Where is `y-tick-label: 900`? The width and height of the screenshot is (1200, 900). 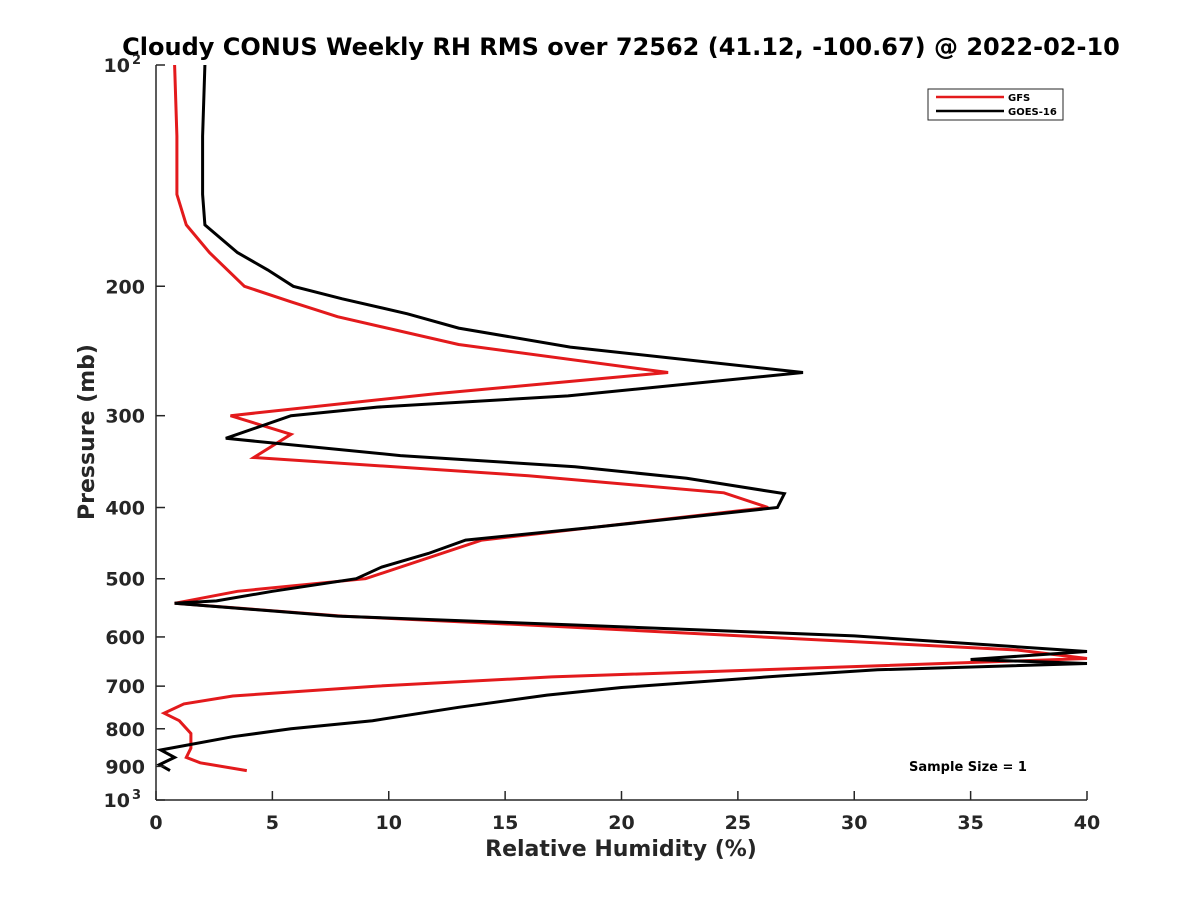 y-tick-label: 900 is located at coordinates (125, 767).